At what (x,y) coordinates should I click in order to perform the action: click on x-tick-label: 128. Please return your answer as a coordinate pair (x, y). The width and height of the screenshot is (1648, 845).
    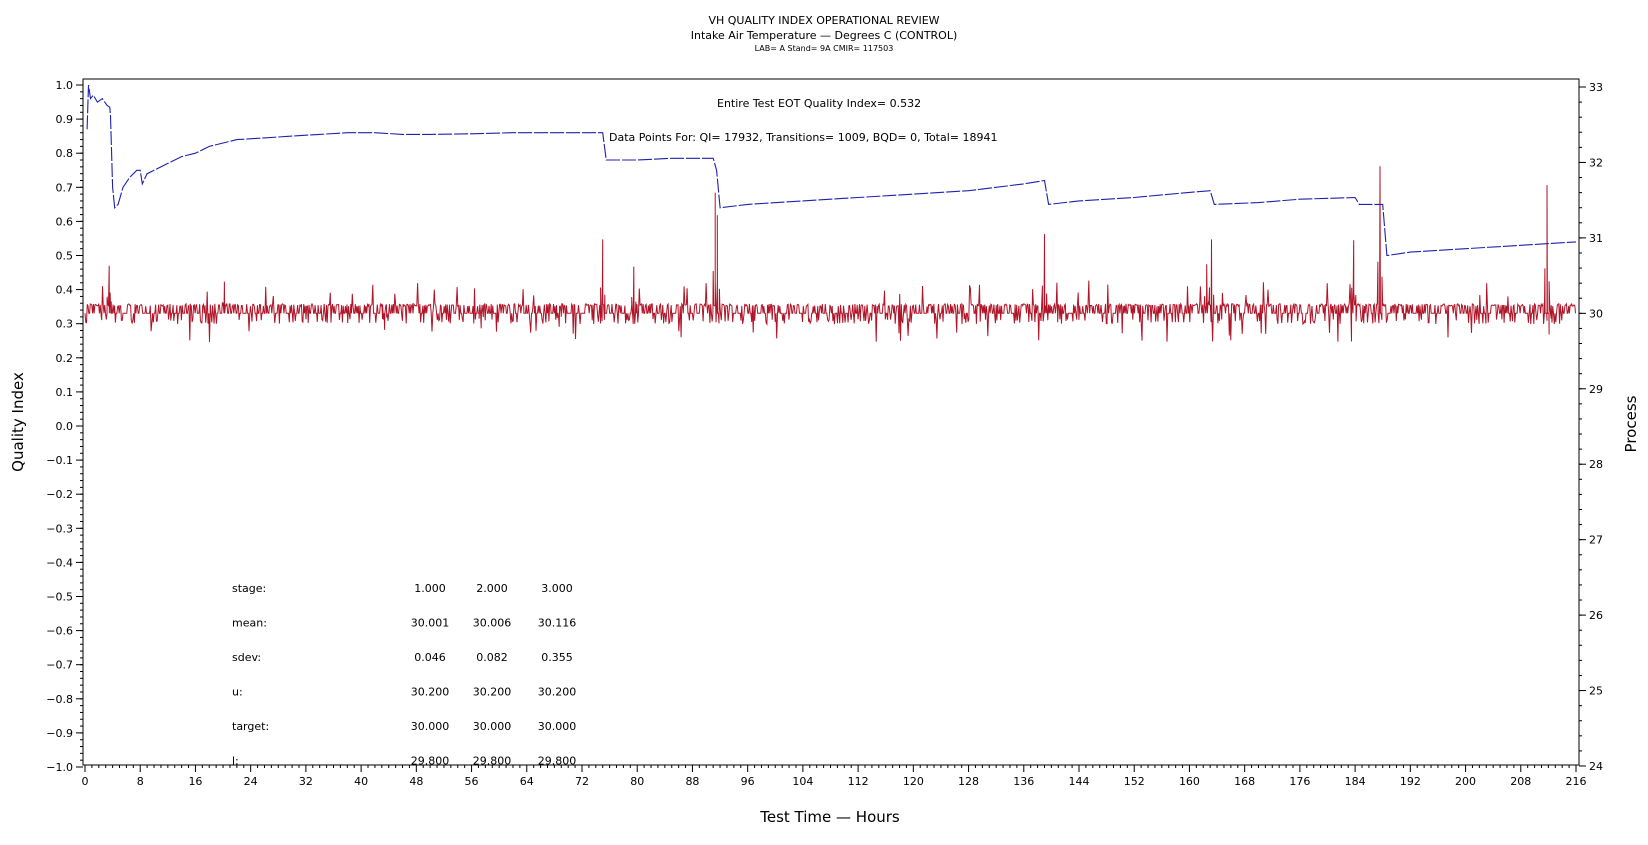
    Looking at the image, I should click on (968, 781).